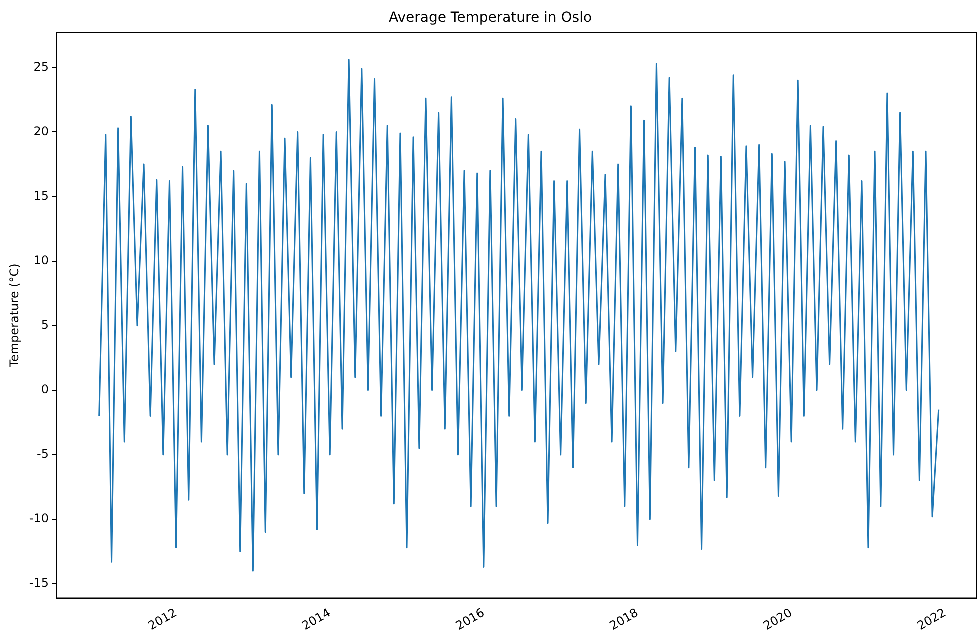 This screenshot has height=641, width=977. What do you see at coordinates (41, 195) in the screenshot?
I see `y-tick-label: 15` at bounding box center [41, 195].